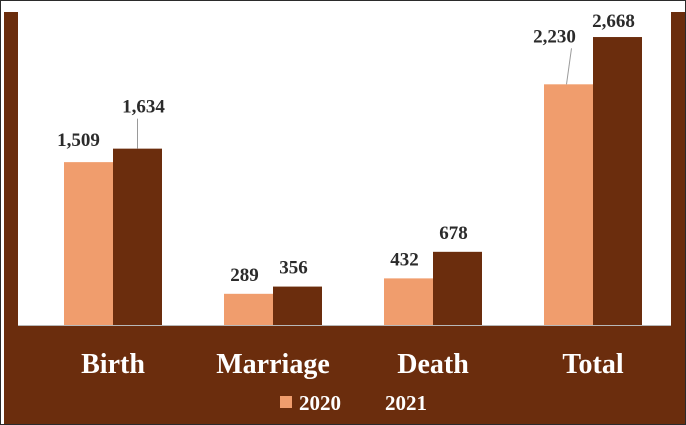 The width and height of the screenshot is (686, 425). I want to click on category-label-birth: Birth, so click(113, 364).